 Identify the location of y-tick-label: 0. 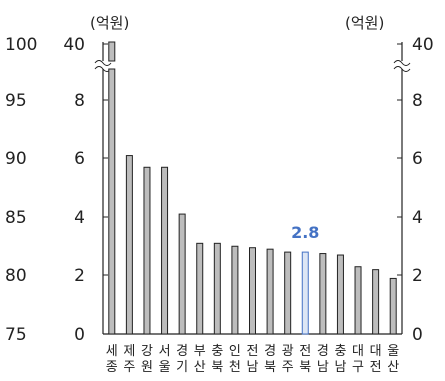
(79, 335).